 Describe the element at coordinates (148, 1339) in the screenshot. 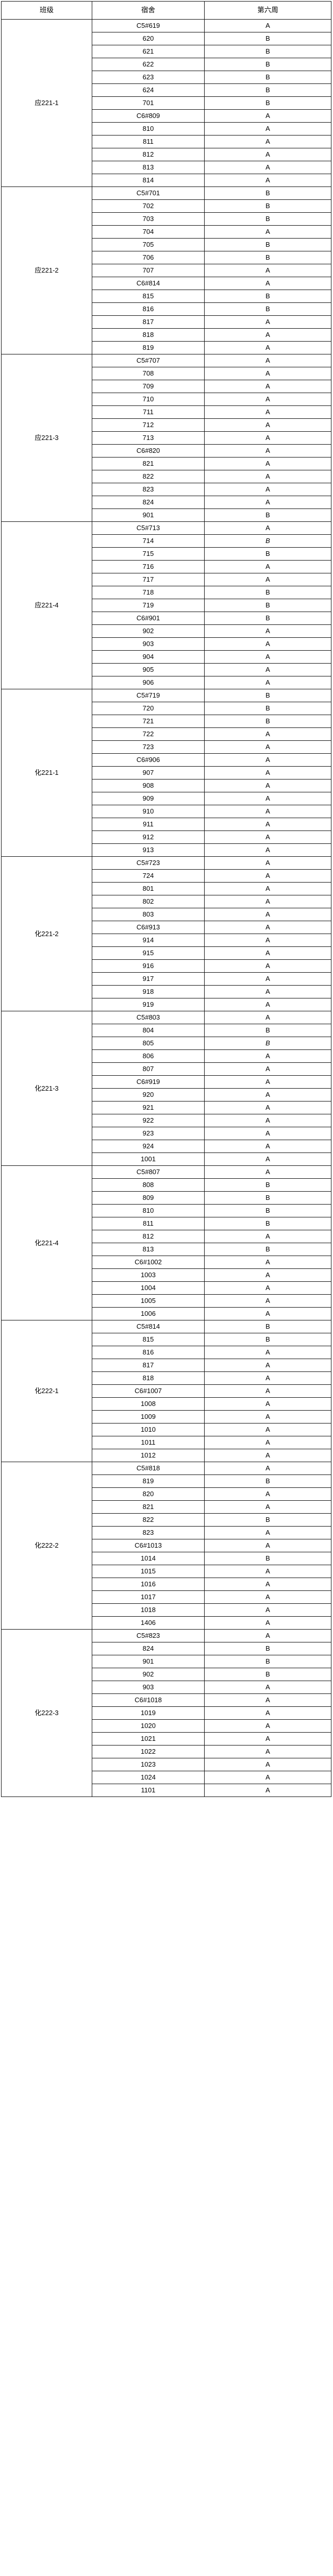

I see `dorm-cell: 815` at that location.